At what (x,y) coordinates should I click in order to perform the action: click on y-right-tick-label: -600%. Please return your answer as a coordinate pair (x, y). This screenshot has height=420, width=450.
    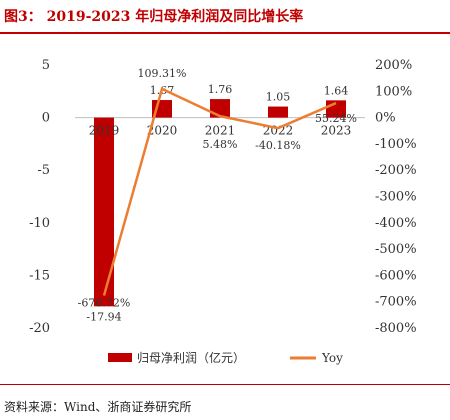
    Looking at the image, I should click on (396, 275).